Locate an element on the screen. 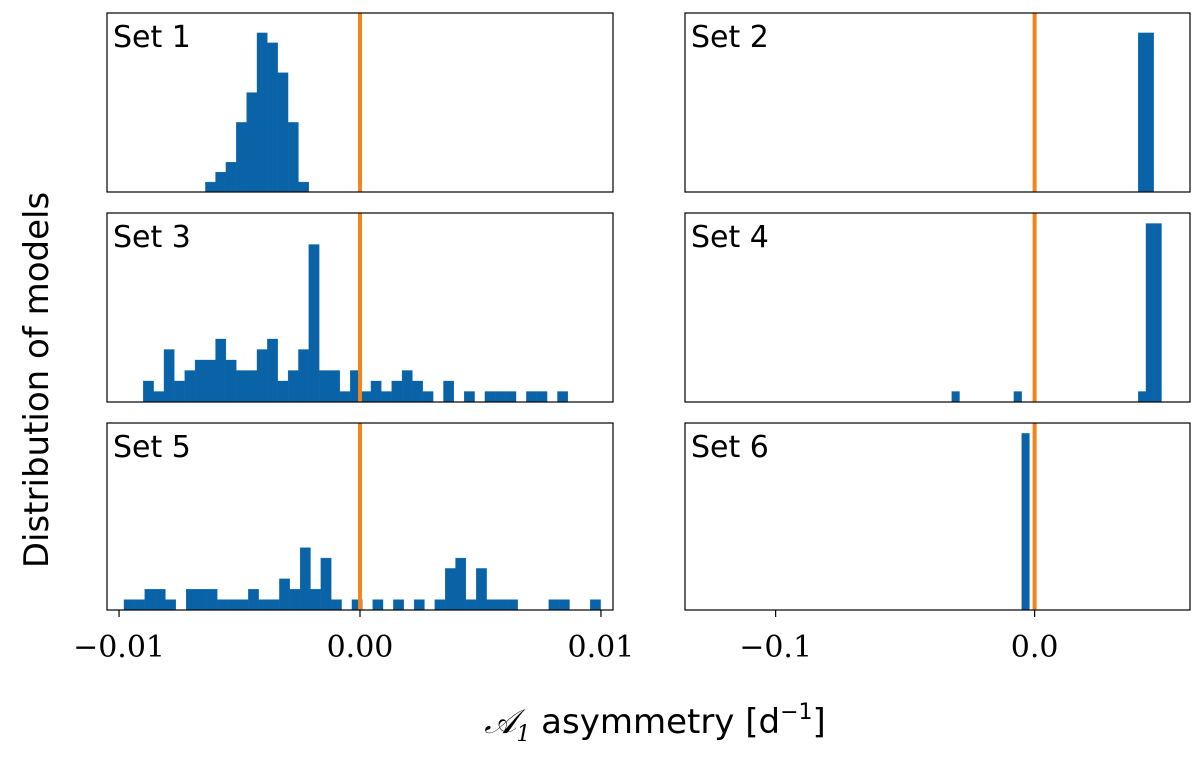 Image resolution: width=1200 pixels, height=761 pixels. panel-6: Set 6 −0.1 0.0 is located at coordinates (937, 543).